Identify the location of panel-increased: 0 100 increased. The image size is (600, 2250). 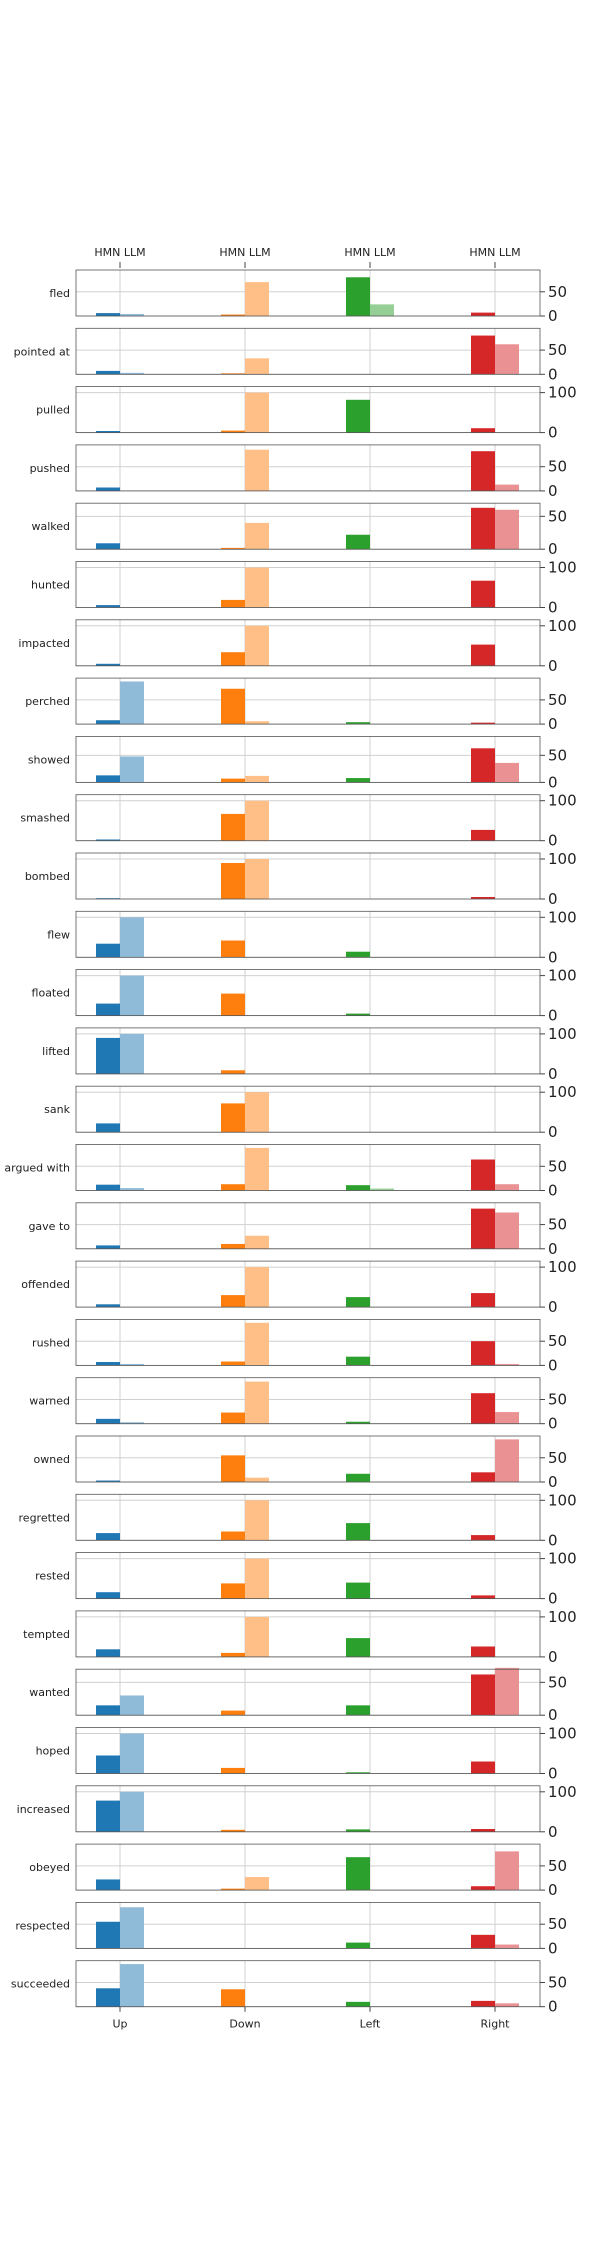
(297, 1812).